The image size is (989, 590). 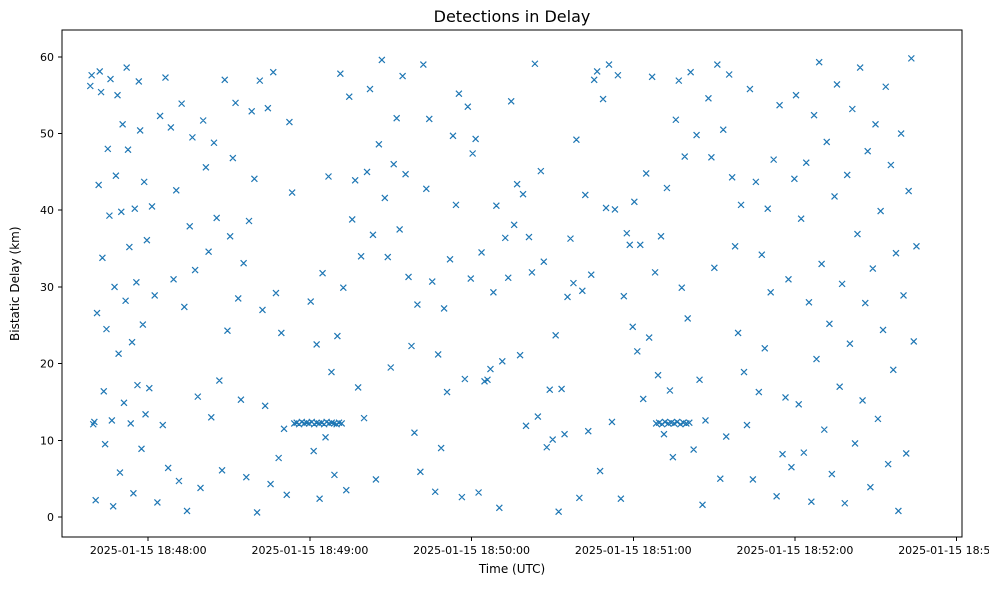 I want to click on y-tick-label: 20, so click(x=47, y=364).